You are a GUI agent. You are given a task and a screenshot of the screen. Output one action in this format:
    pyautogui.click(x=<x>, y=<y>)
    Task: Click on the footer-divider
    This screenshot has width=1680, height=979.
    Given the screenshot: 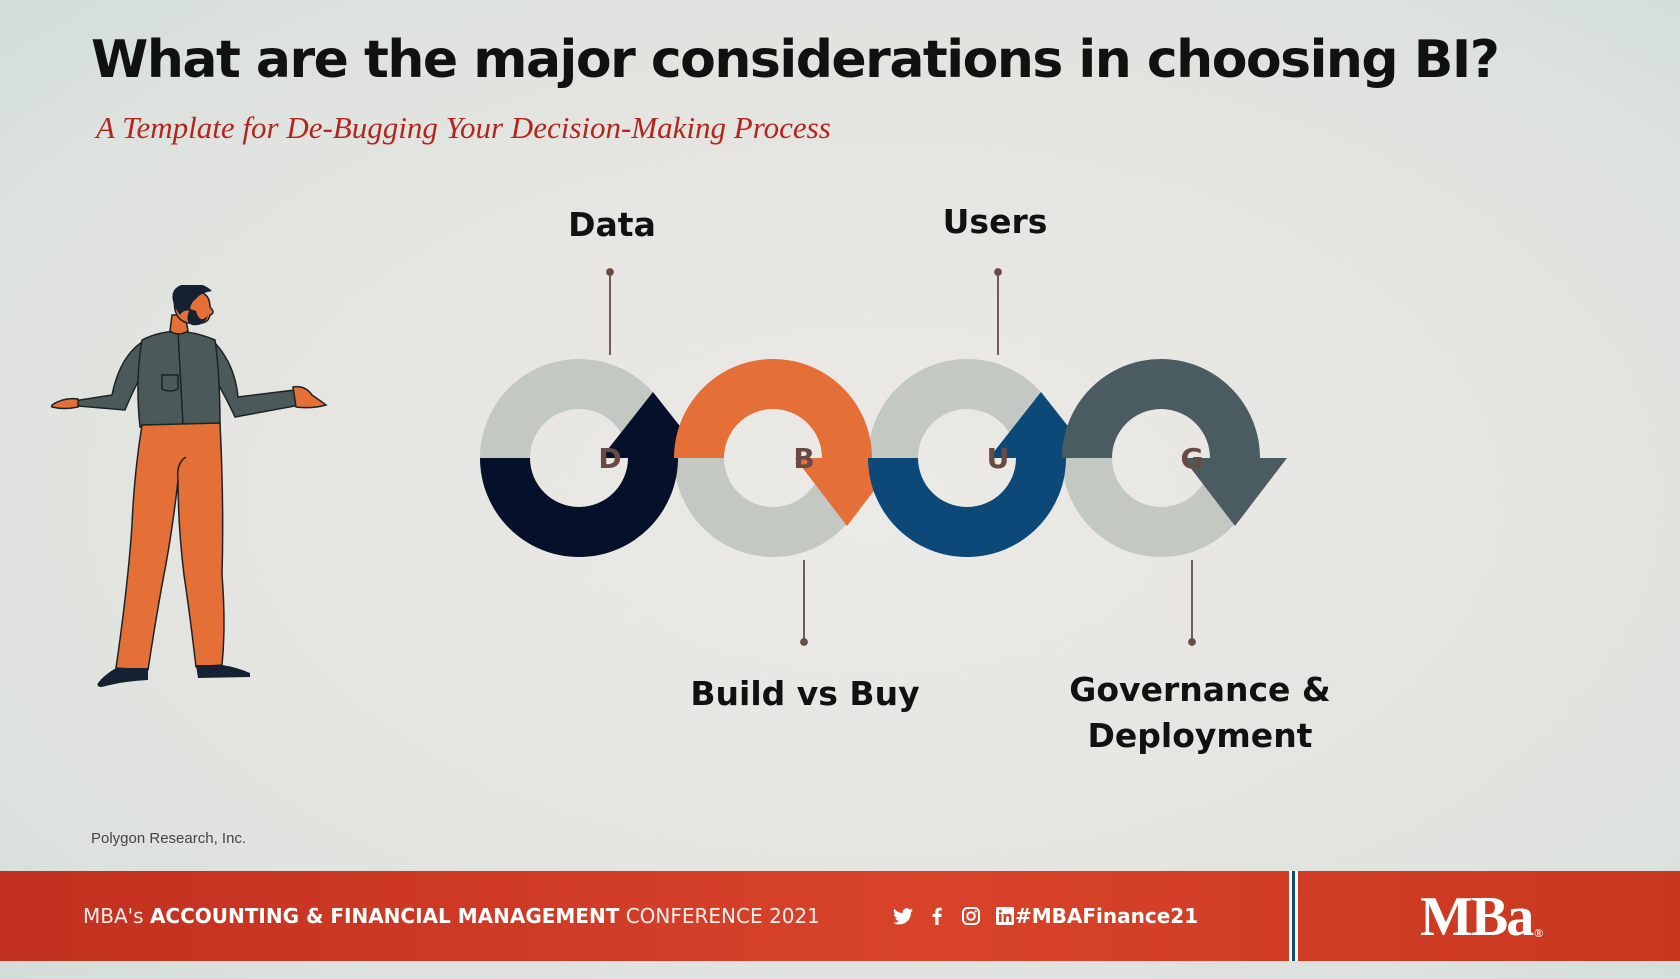 What is the action you would take?
    pyautogui.click(x=1293, y=916)
    